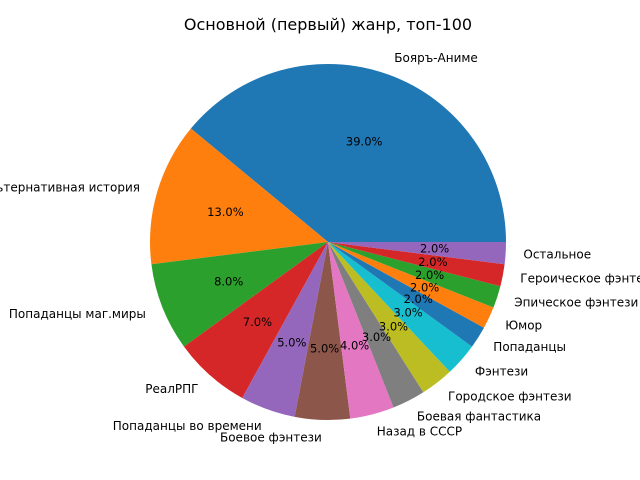  What do you see at coordinates (171, 389) in the screenshot?
I see `slice-label: РеалРПГ` at bounding box center [171, 389].